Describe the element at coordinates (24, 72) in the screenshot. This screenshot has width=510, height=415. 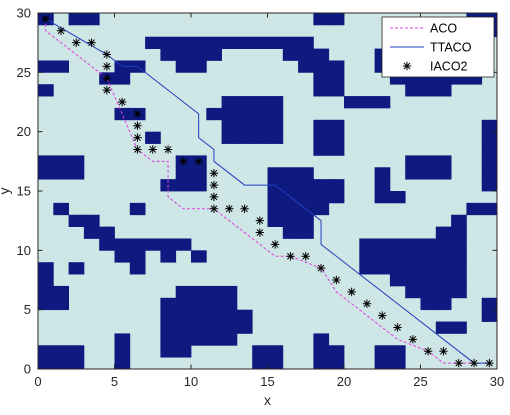
I see `y-tick-label: 25` at that location.